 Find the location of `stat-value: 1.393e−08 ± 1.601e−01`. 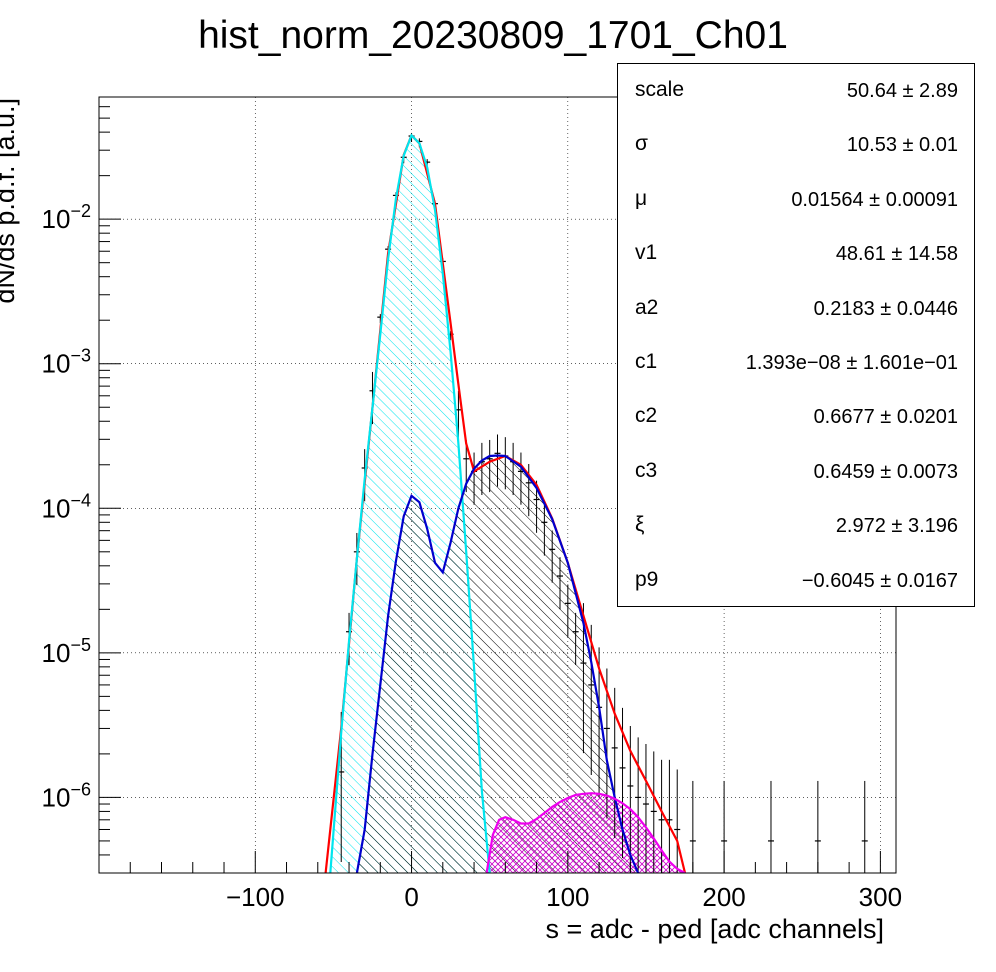

stat-value: 1.393e−08 ± 1.601e−01 is located at coordinates (851, 363).